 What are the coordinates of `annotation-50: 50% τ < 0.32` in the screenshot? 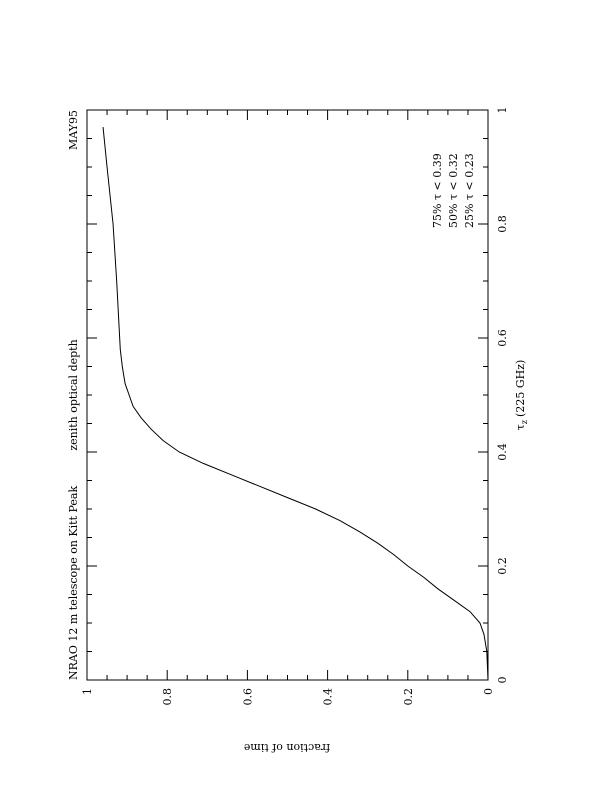 It's located at (453, 190).